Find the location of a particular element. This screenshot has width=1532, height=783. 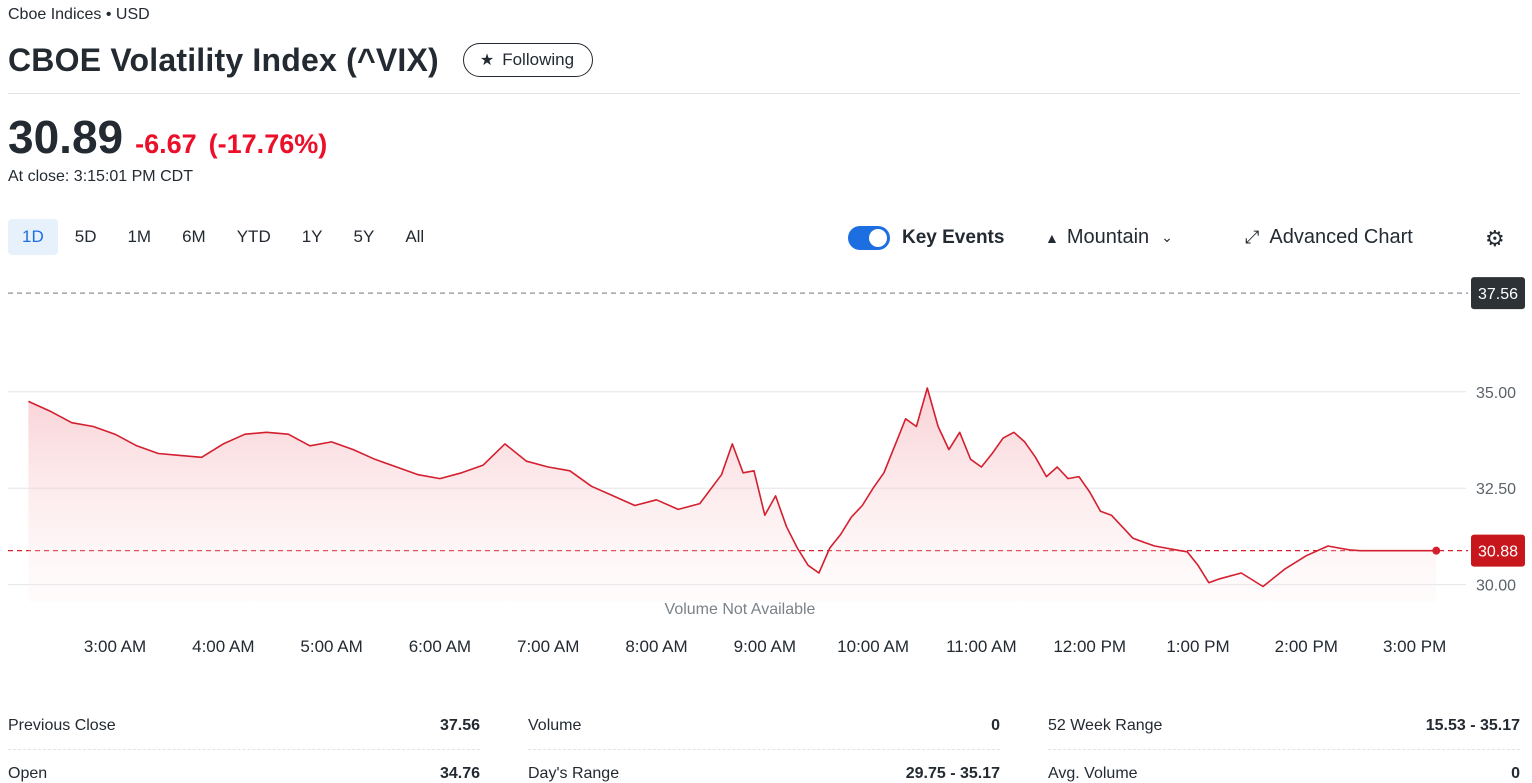

chevron-down-icon: ⌄ is located at coordinates (1167, 237).